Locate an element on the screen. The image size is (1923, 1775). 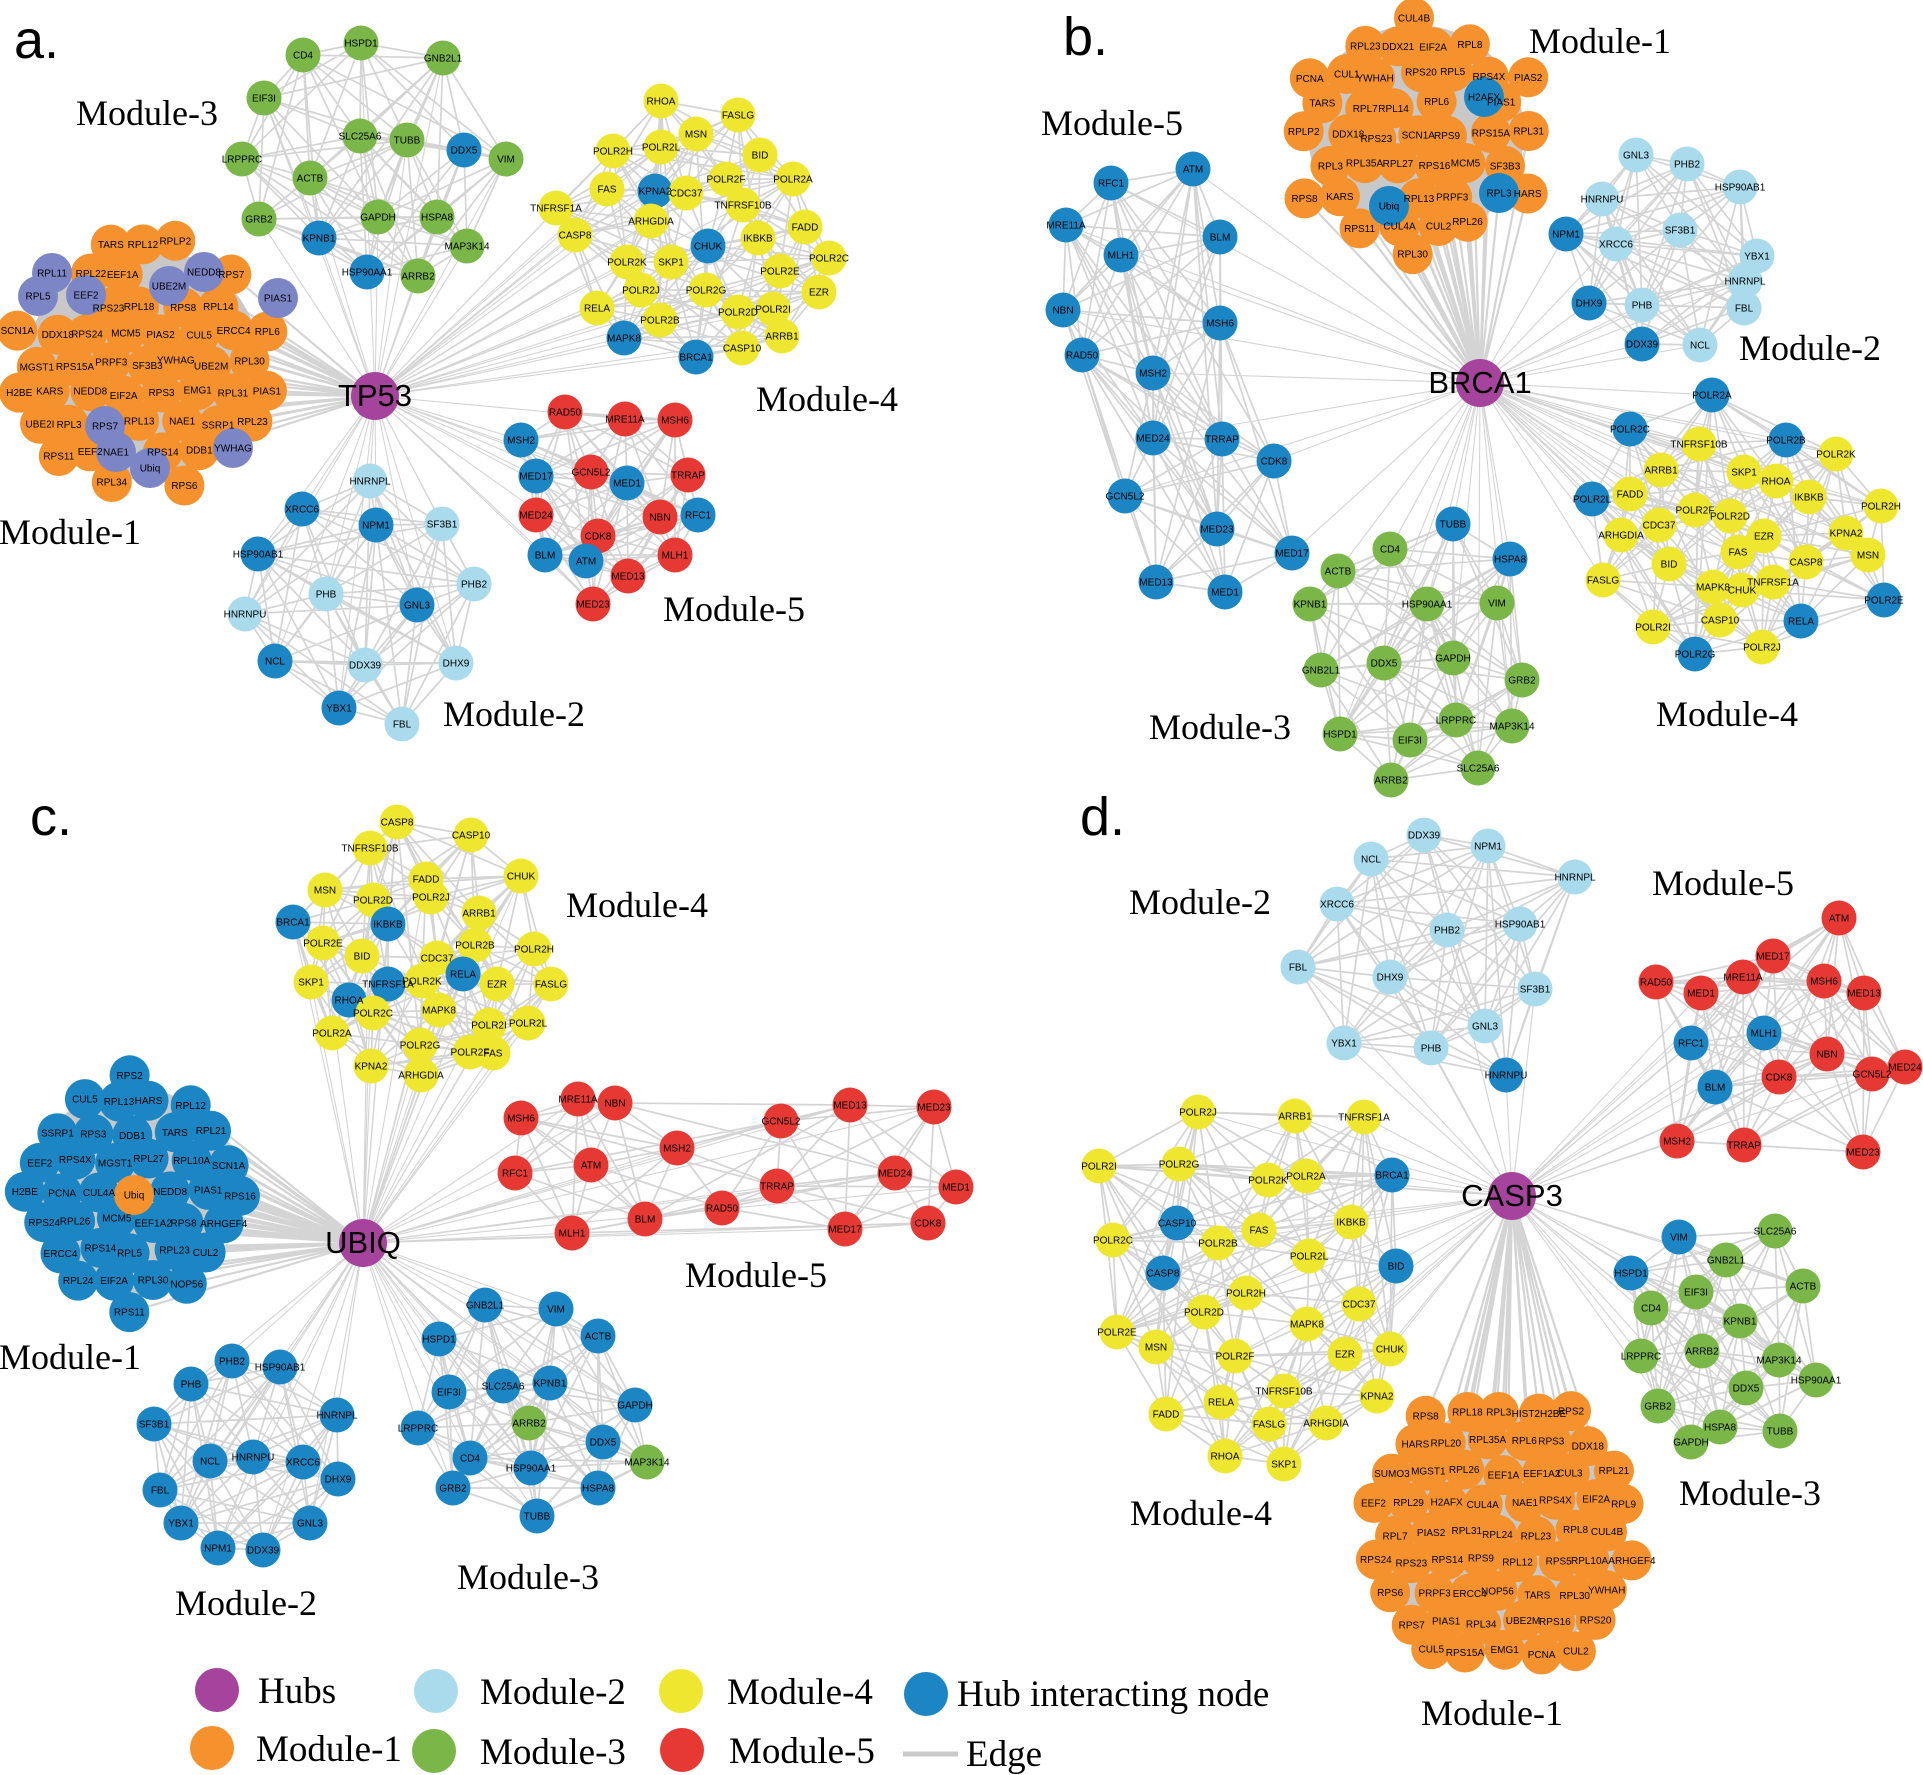
svg-text: DDB1 is located at coordinates (199, 451).